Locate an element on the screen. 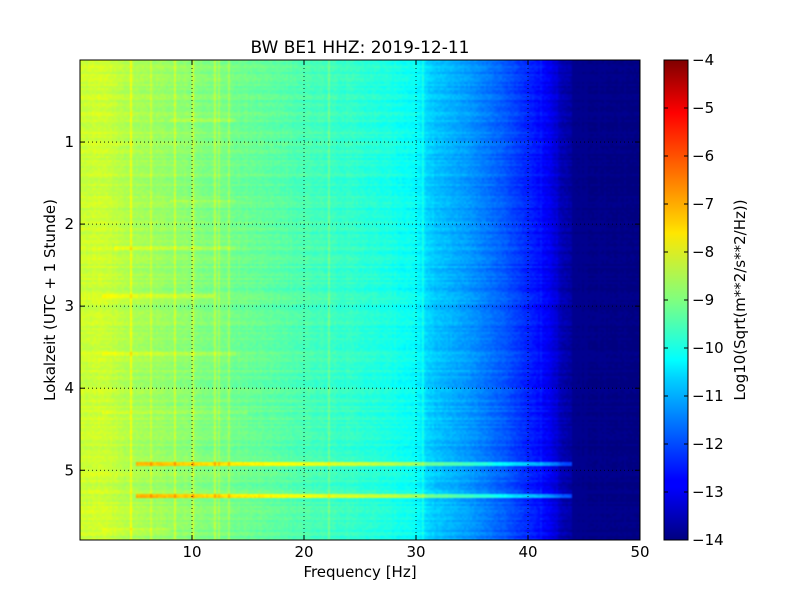 This screenshot has width=800, height=600. y-tick-label: 4 is located at coordinates (69, 388).